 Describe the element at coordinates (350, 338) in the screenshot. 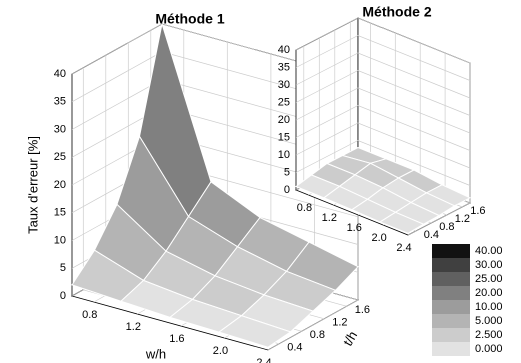

I see `y-axis-label: t/h` at that location.